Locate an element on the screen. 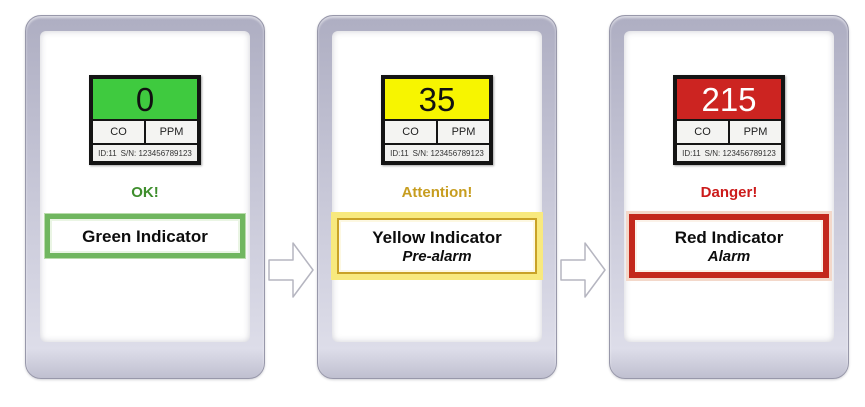 Image resolution: width=865 pixels, height=407 pixels. status-text: Danger! is located at coordinates (729, 192).